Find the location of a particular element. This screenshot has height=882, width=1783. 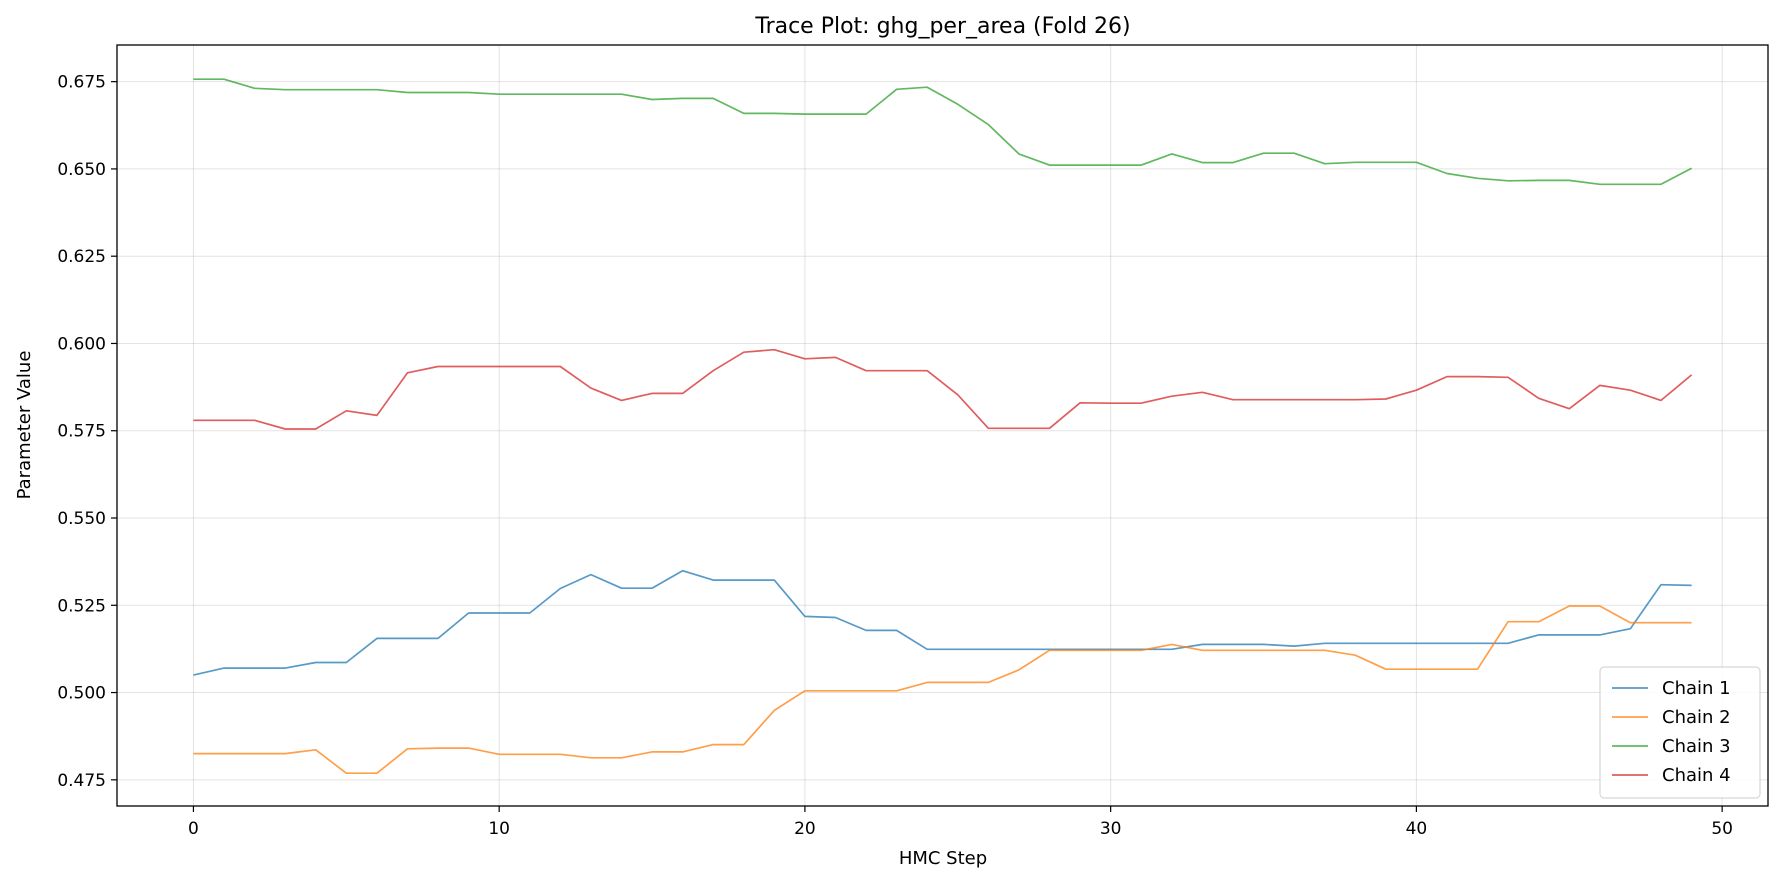

y-tick-label: 0.600 is located at coordinates (81, 344).